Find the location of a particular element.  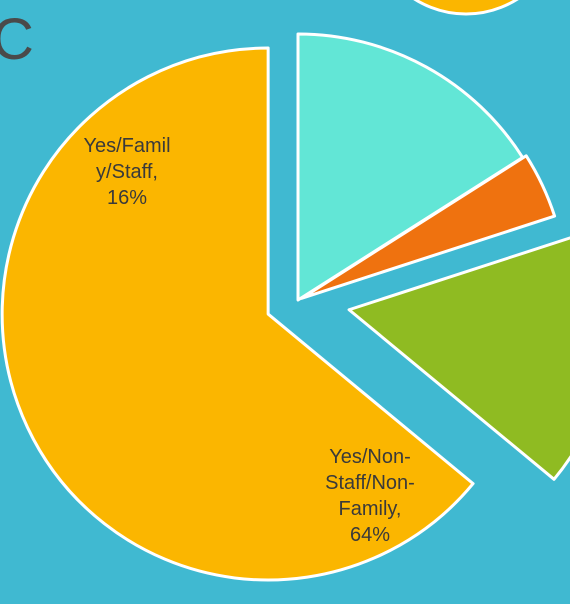

slice-label: Yes/Non-Staff/Non-Family, 64% is located at coordinates (370, 496).